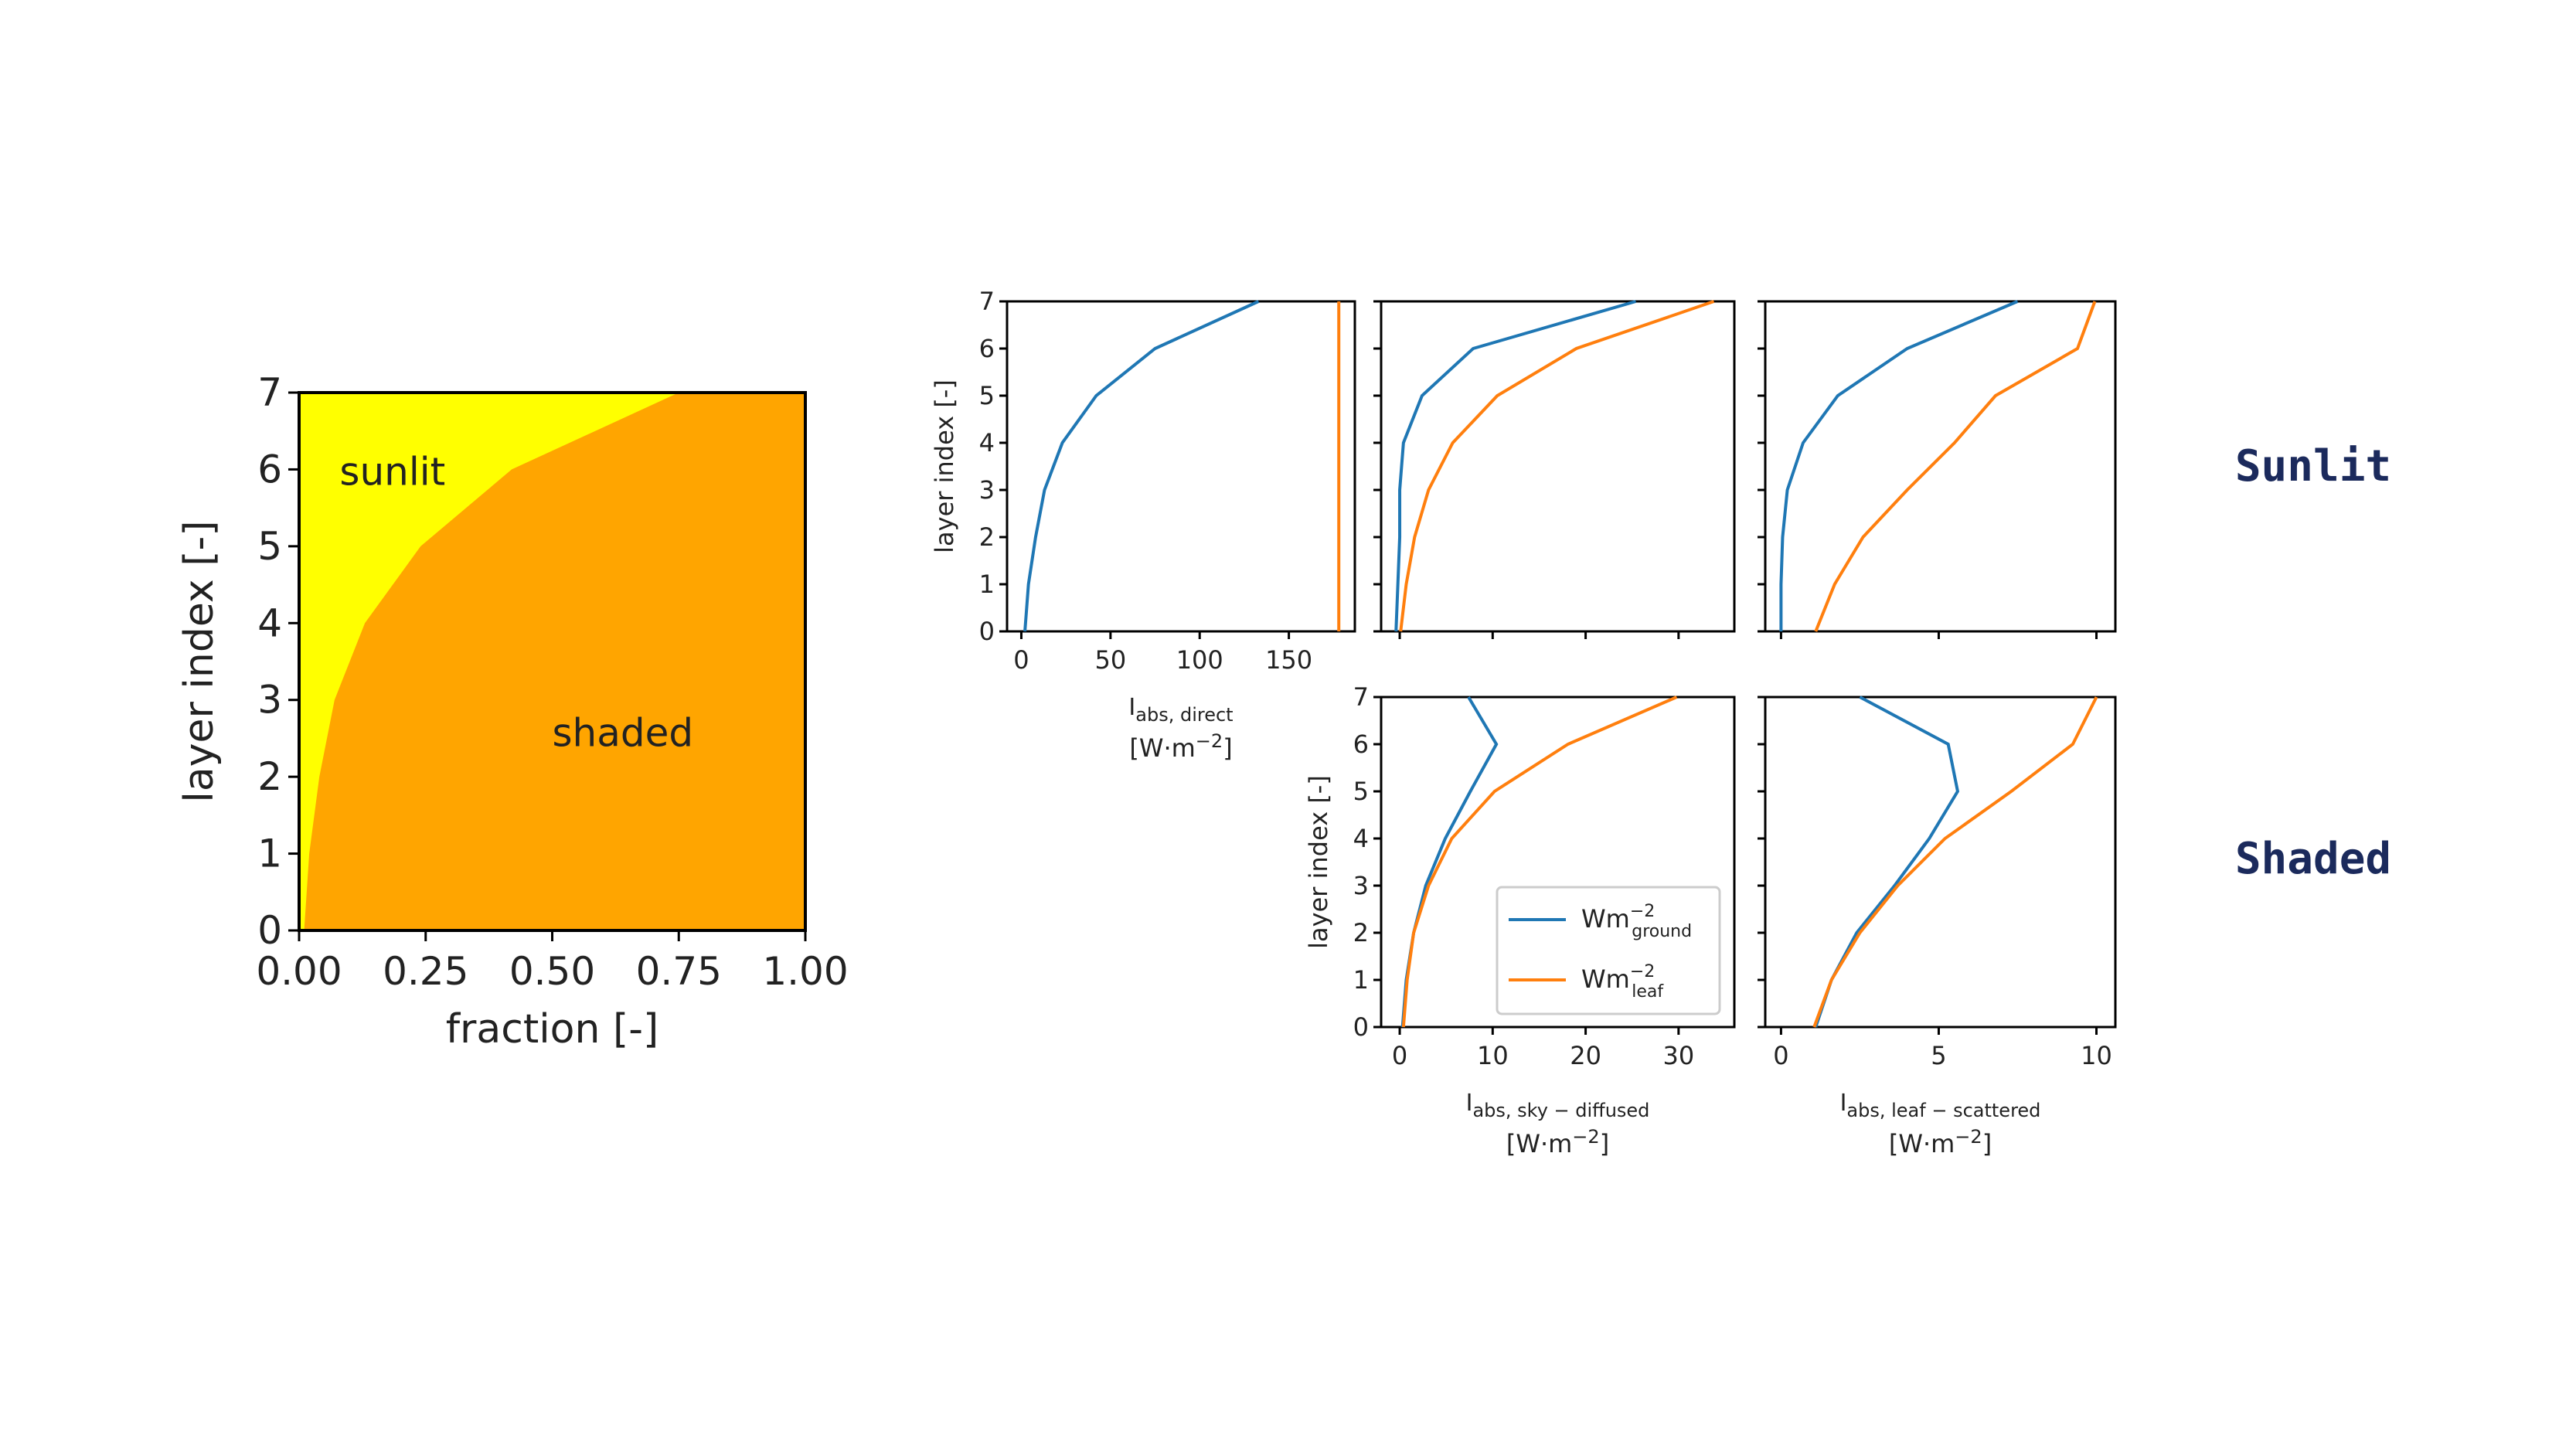 Image resolution: width=2576 pixels, height=1449 pixels. I want to click on legend-label-ground: Wm−2 ground, so click(1636, 921).